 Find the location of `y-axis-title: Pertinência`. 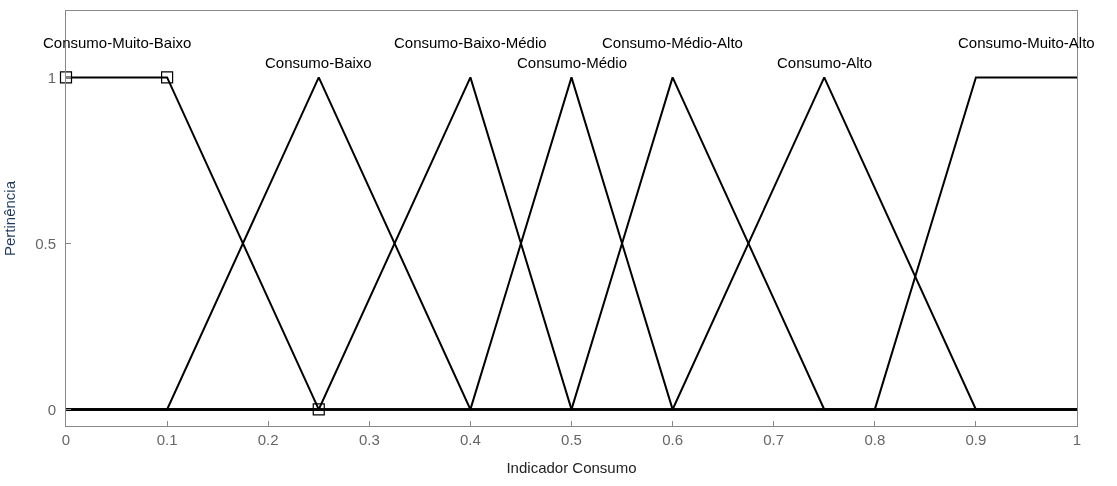

y-axis-title: Pertinência is located at coordinates (10, 218).